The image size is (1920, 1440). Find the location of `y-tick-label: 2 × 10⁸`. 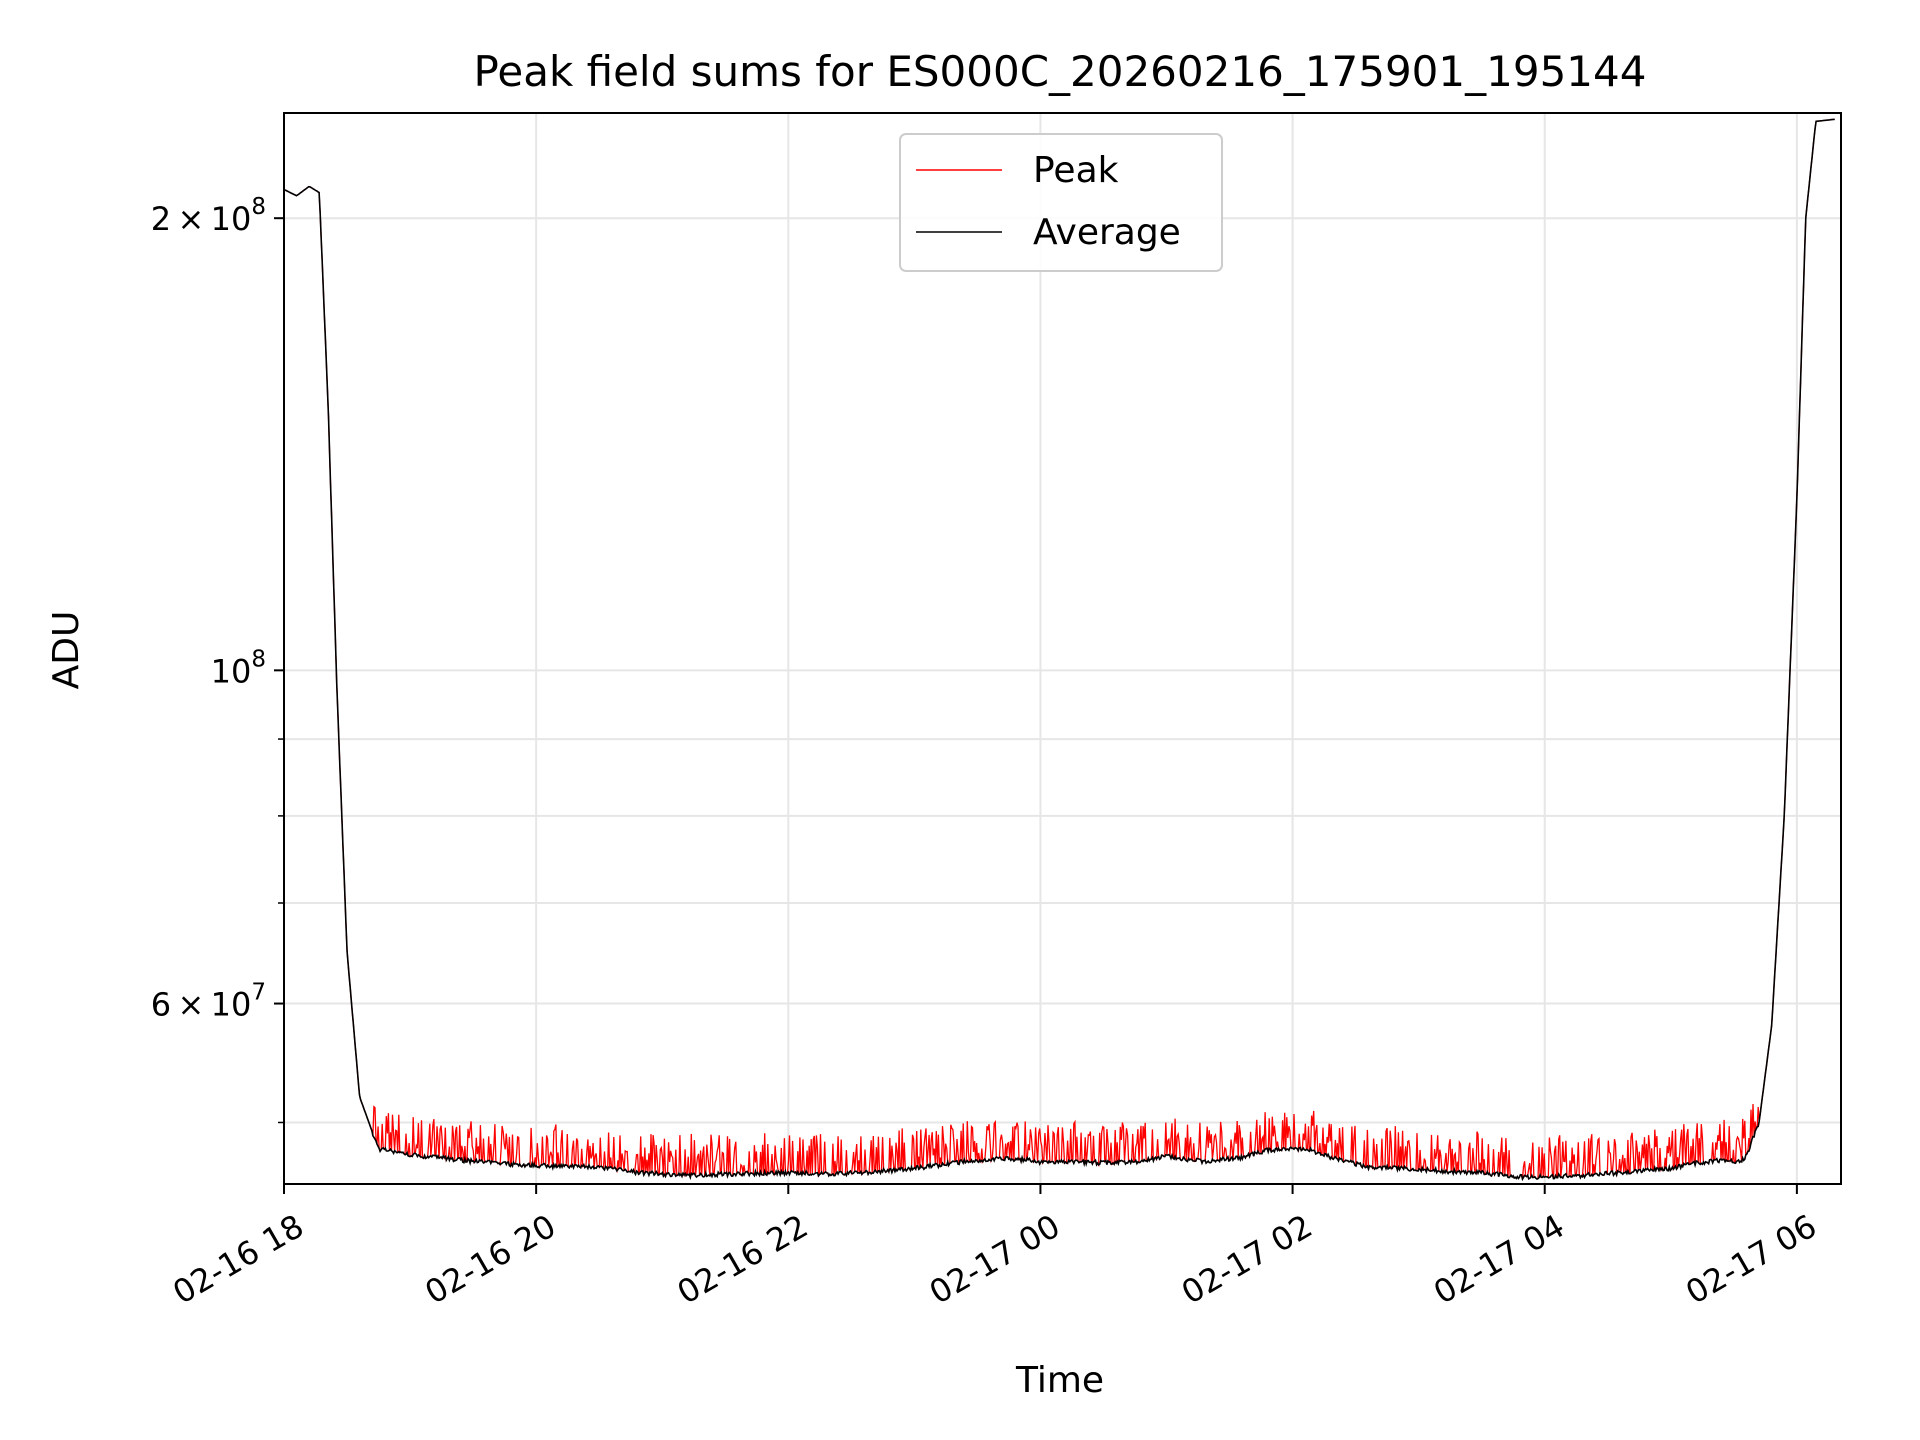

y-tick-label: 2 × 10⁸ is located at coordinates (208, 216).